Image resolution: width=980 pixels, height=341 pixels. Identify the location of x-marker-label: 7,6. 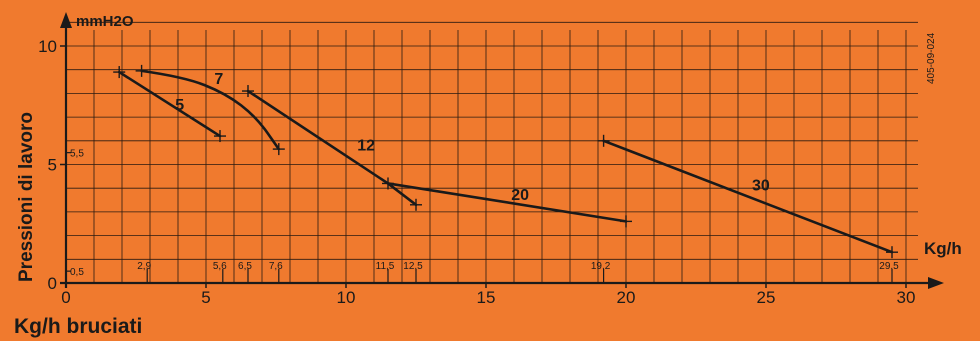
(276, 266).